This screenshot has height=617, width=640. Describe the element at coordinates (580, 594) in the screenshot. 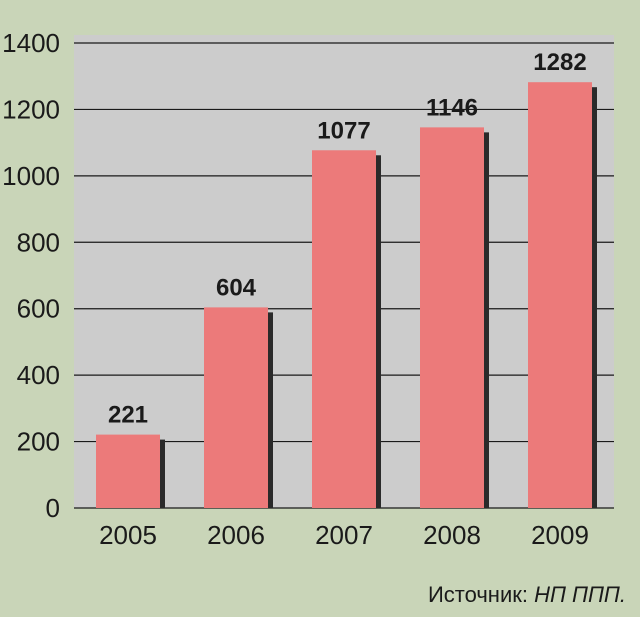

I see `source-name: НП ППП.` at that location.